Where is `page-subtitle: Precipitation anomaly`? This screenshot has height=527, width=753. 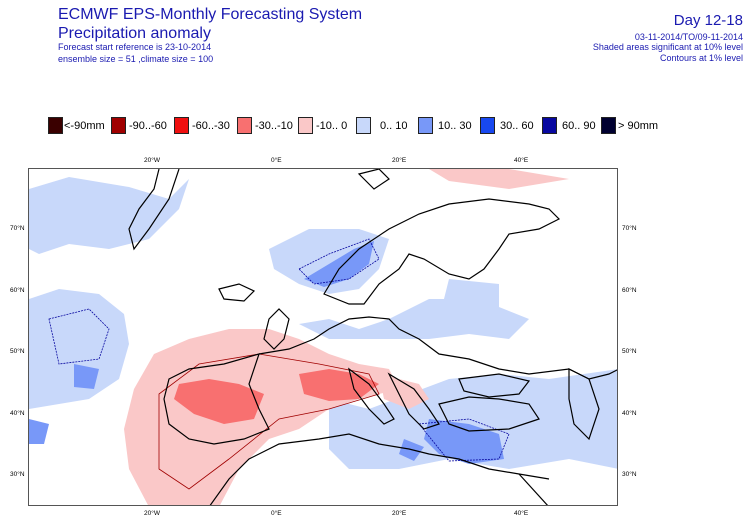
page-subtitle: Precipitation anomaly is located at coordinates (134, 33).